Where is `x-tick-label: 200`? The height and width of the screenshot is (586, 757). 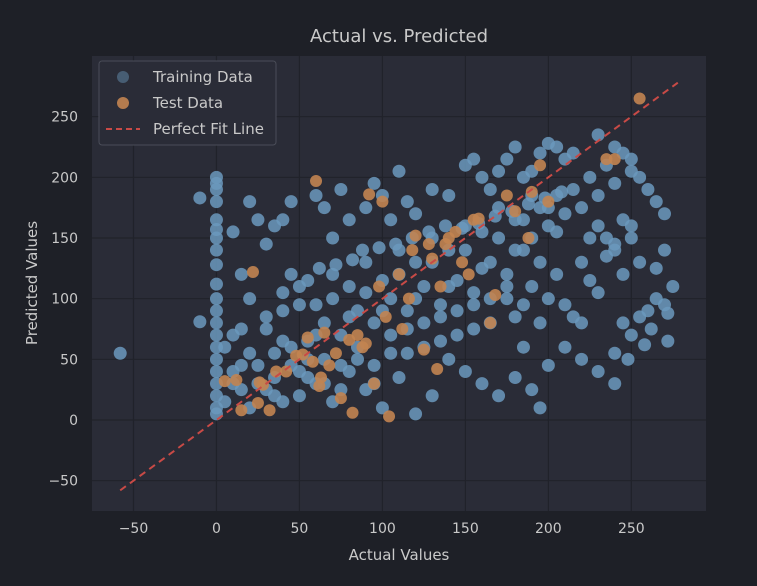
x-tick-label: 200 is located at coordinates (548, 529).